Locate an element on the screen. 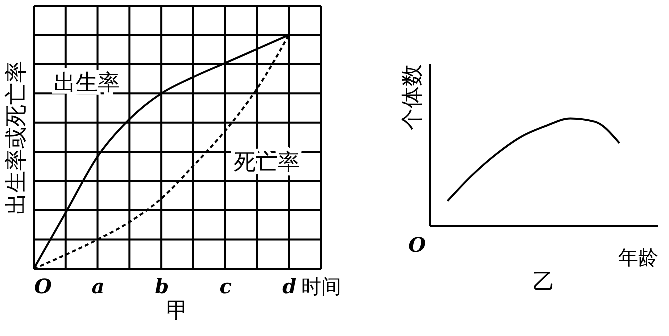  text: 乙 is located at coordinates (544, 282).